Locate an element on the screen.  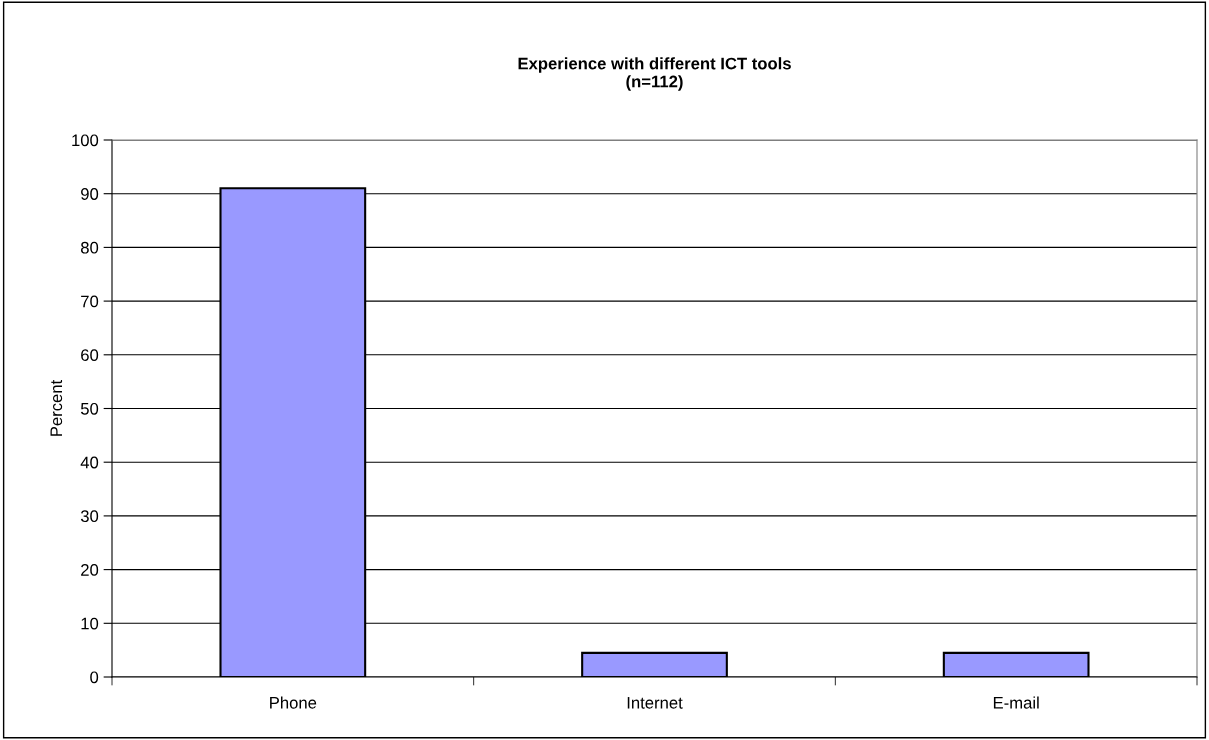
x-tick-label: Internet is located at coordinates (655, 703).